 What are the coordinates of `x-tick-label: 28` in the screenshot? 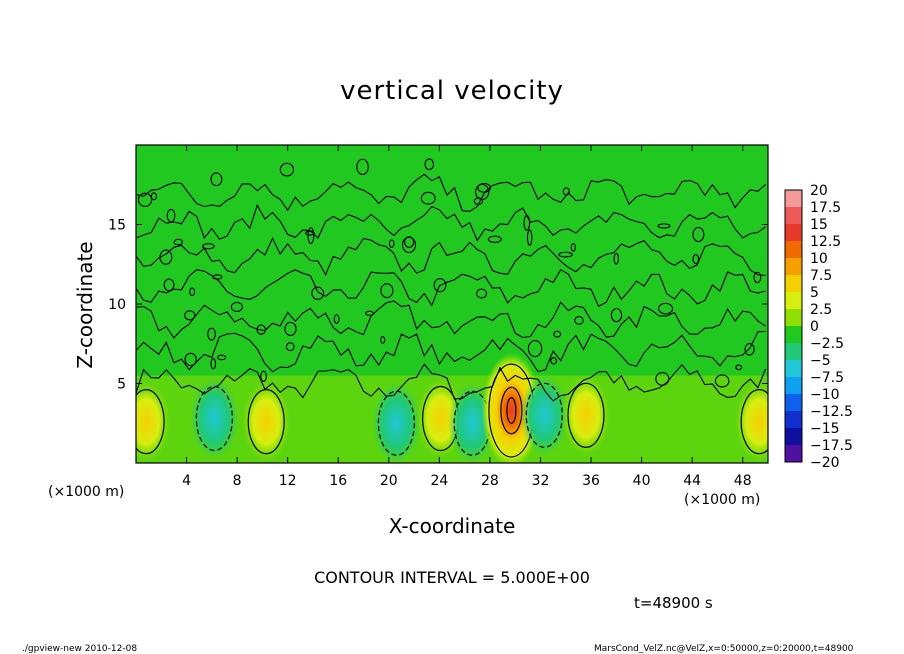 It's located at (490, 481).